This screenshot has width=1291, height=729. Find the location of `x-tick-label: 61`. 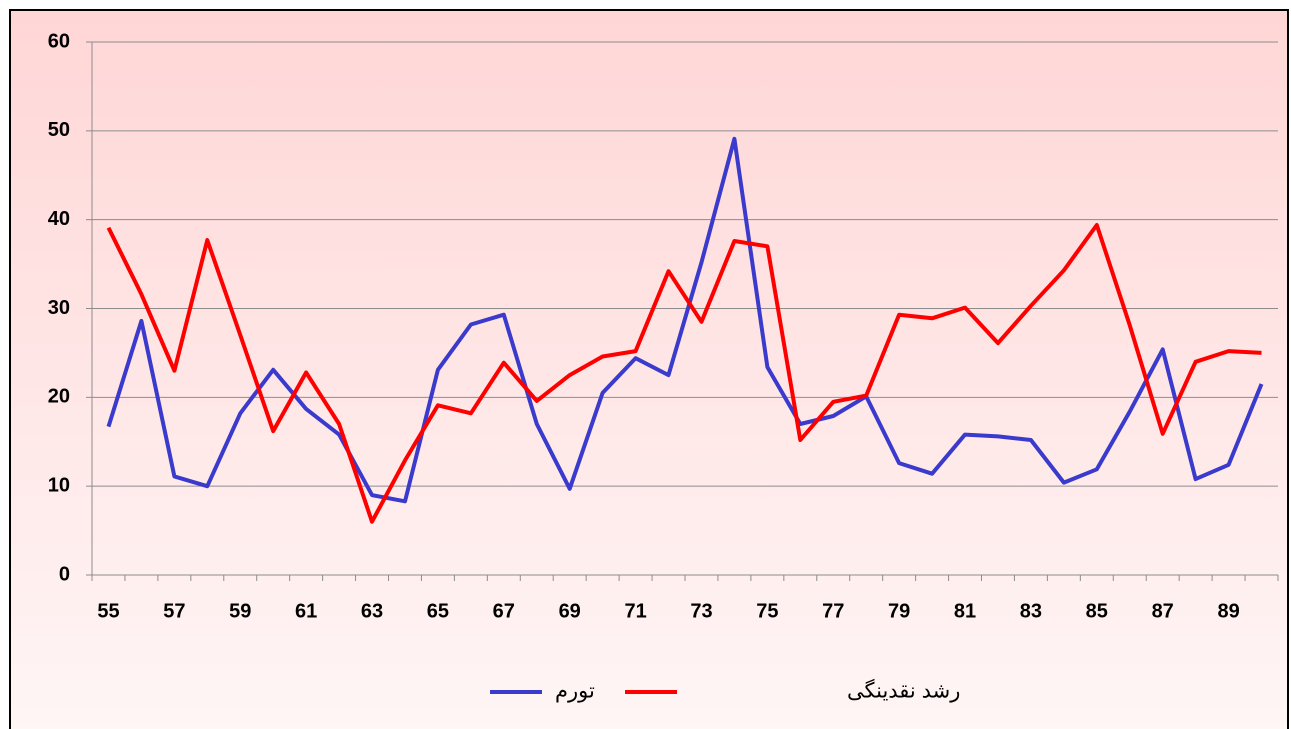

x-tick-label: 61 is located at coordinates (306, 611).